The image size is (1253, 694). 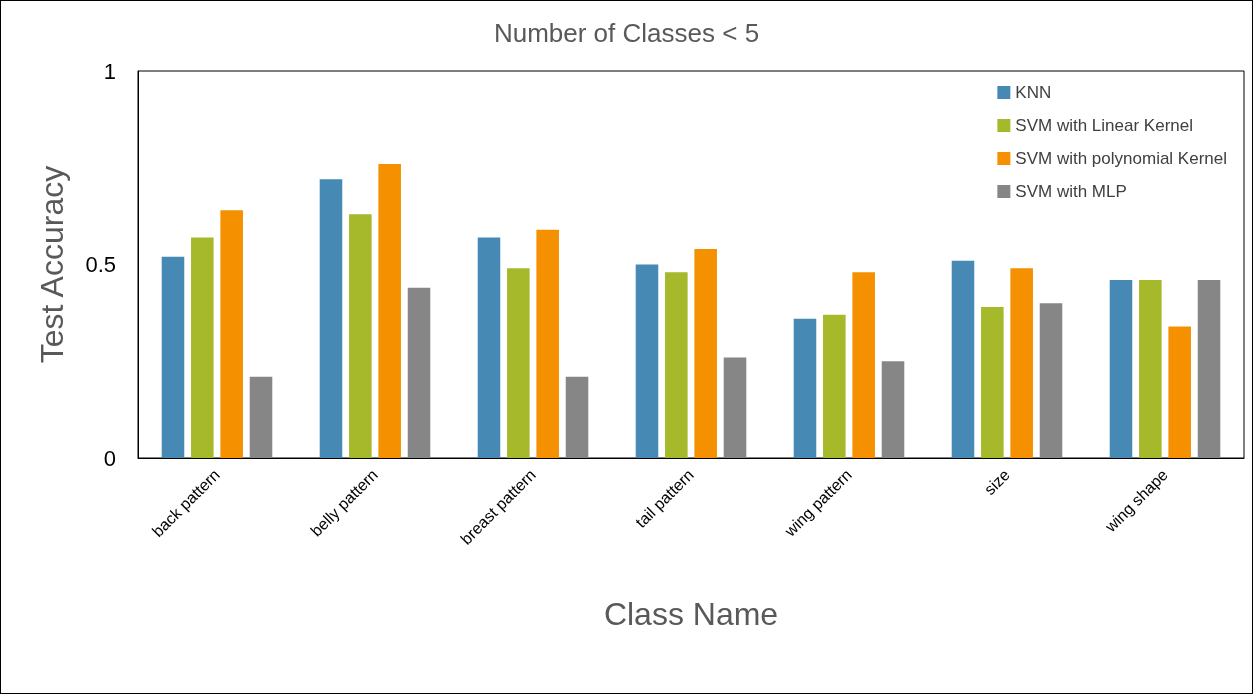 I want to click on chart-title: Number of Classes < 5, so click(x=626, y=33).